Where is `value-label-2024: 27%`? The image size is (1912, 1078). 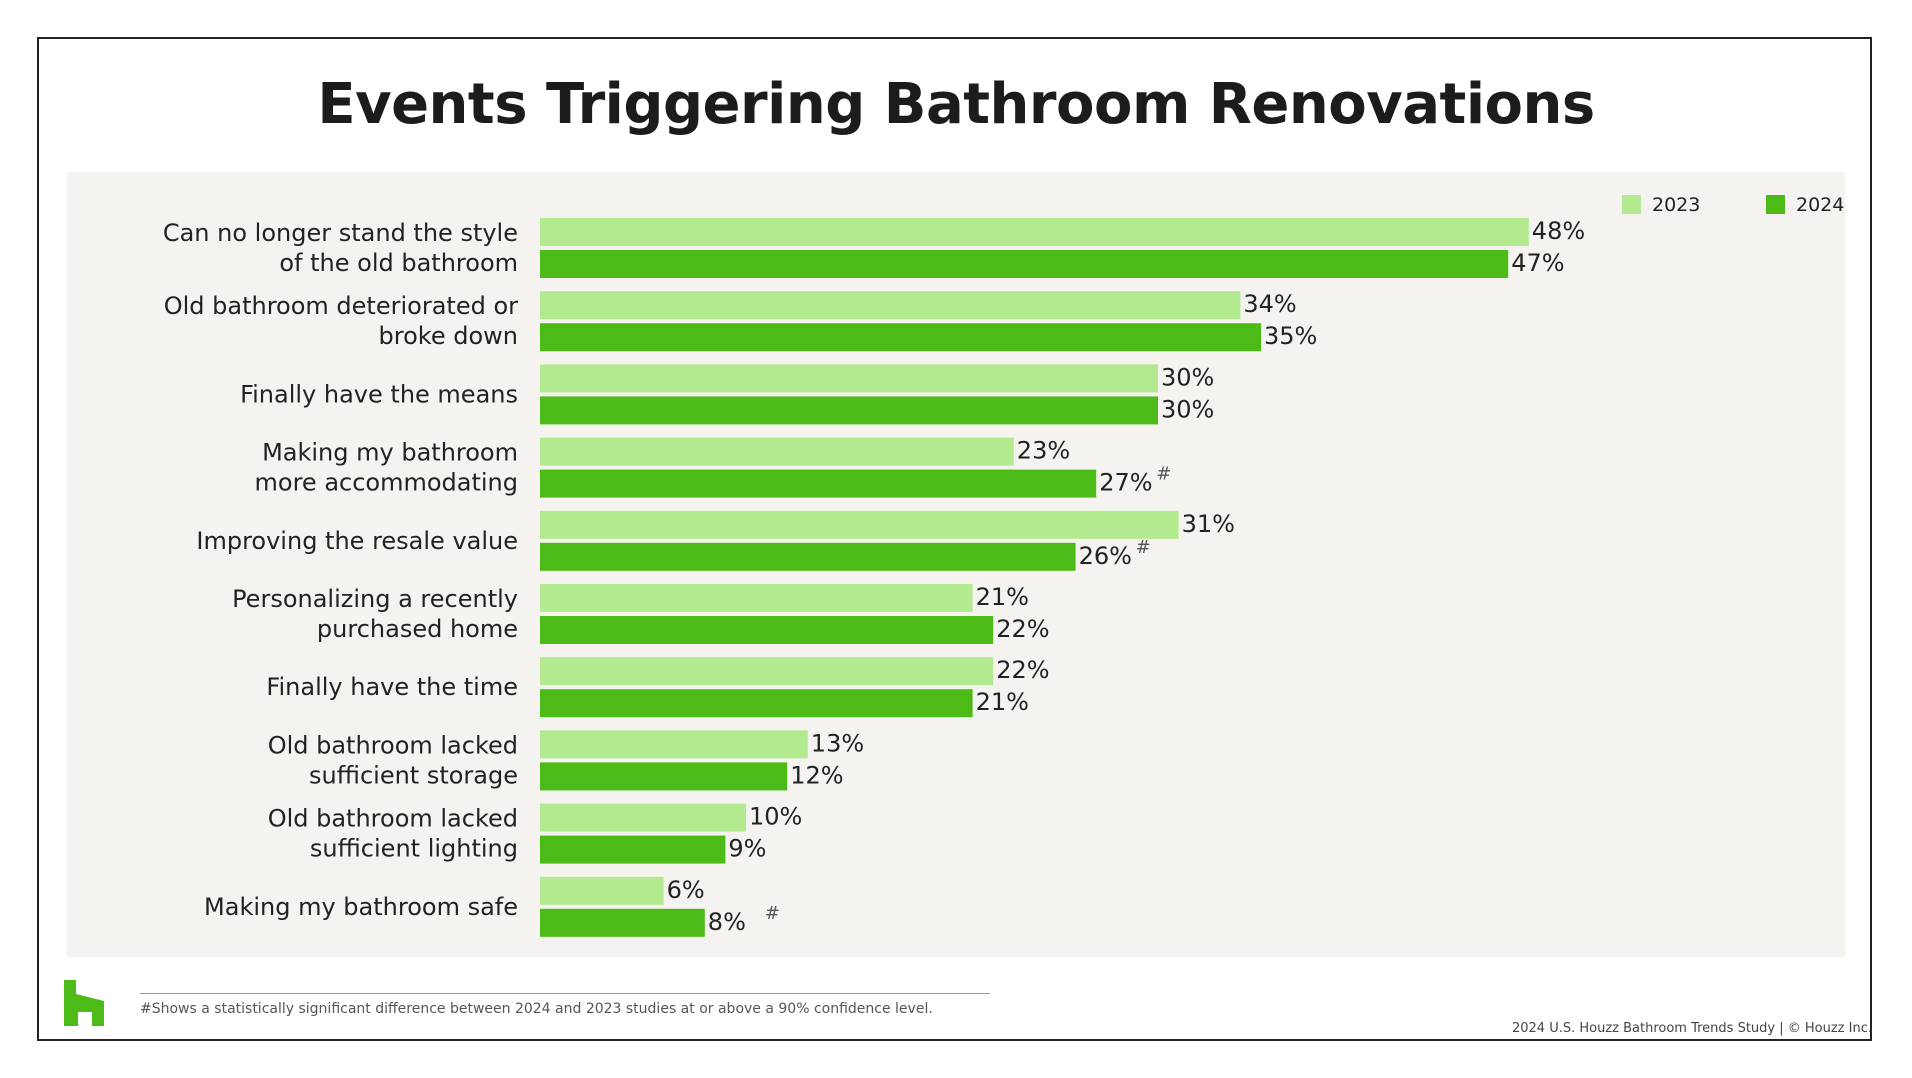
value-label-2024: 27% is located at coordinates (1125, 483).